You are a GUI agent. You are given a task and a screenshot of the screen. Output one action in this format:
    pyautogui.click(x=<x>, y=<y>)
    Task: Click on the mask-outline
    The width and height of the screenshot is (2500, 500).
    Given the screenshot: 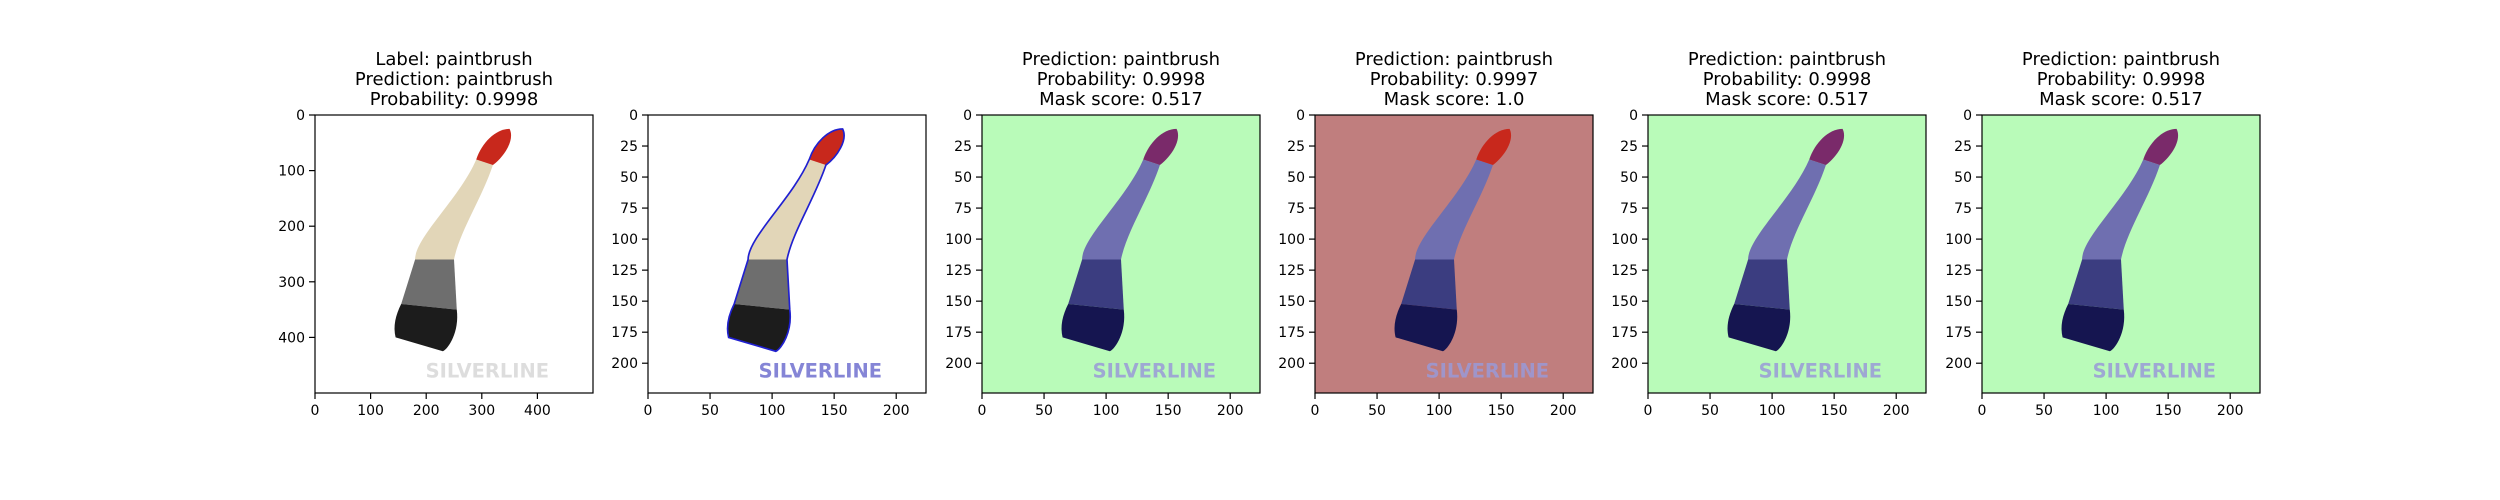 What is the action you would take?
    pyautogui.click(x=785, y=240)
    